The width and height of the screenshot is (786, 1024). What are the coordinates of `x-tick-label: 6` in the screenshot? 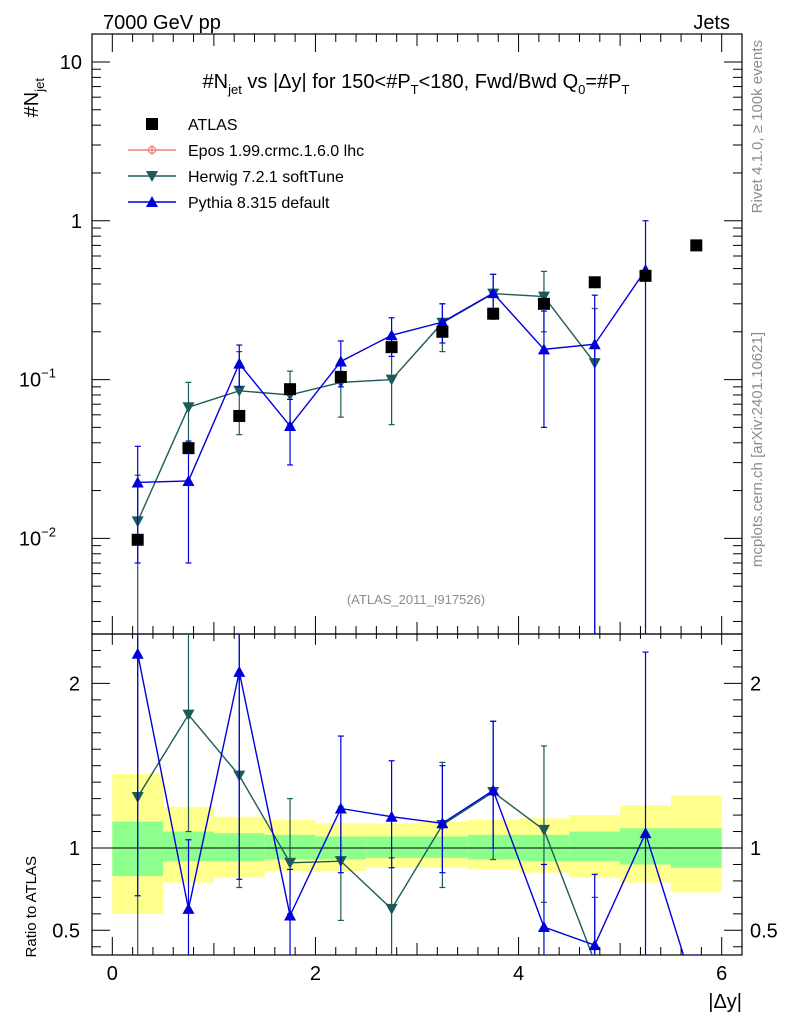 It's located at (721, 974).